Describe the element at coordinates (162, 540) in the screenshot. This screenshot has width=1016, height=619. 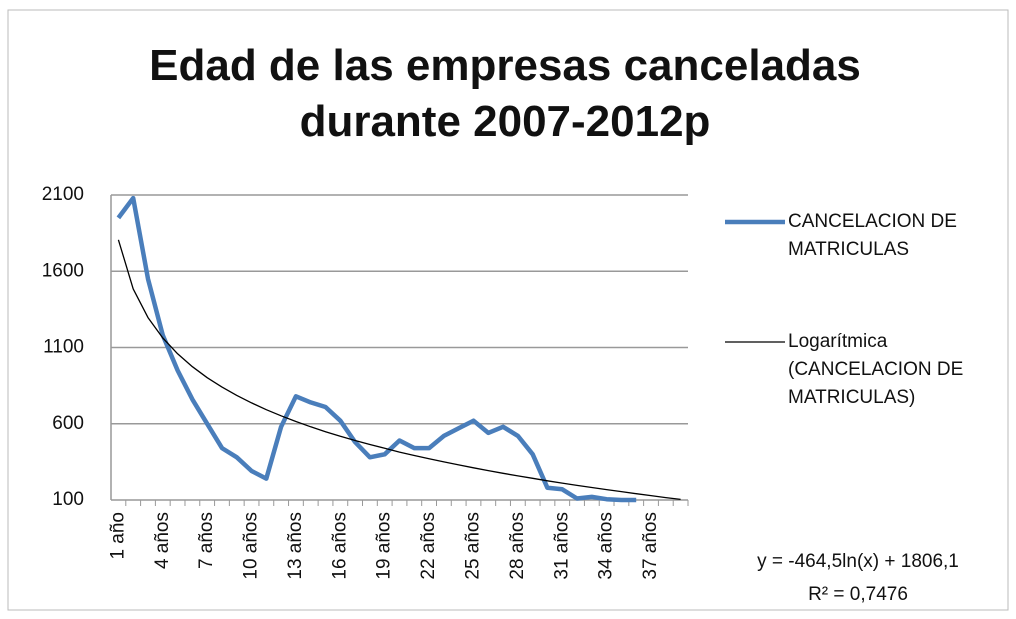
I see `x-tick-label: 4 años` at that location.